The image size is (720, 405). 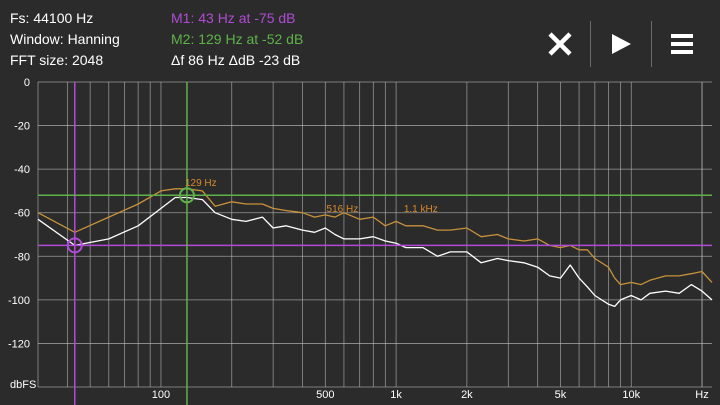 What do you see at coordinates (237, 39) in the screenshot?
I see `marker2-readout: M2: 129 Hz at -52 dB` at bounding box center [237, 39].